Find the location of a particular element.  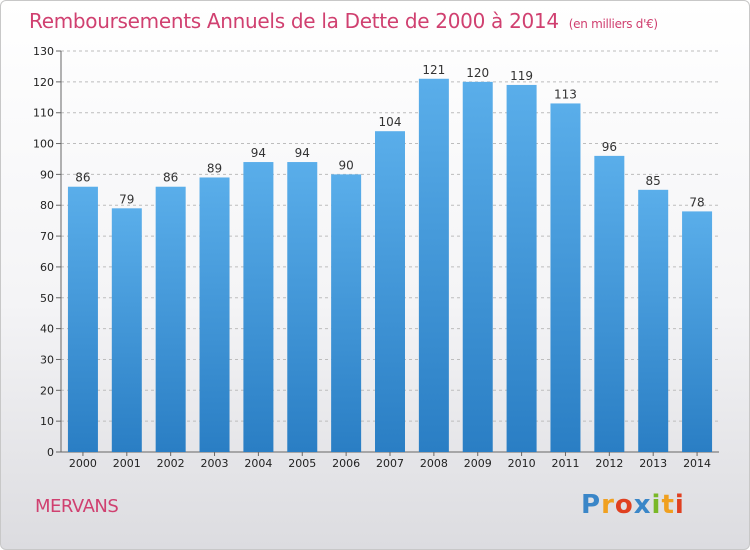

bar-2000 is located at coordinates (82, 319).